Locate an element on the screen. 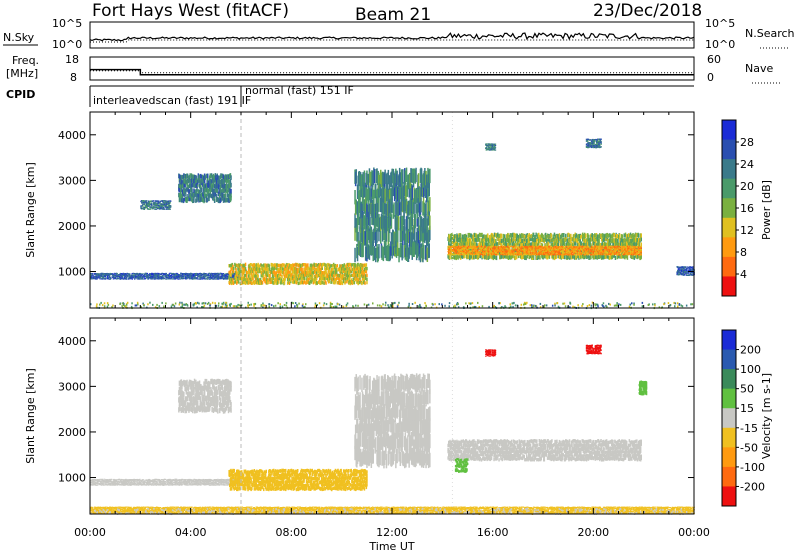 Image resolution: width=800 pixels, height=554 pixels. station-title: Fort Hays West (fitACF) is located at coordinates (190, 11).